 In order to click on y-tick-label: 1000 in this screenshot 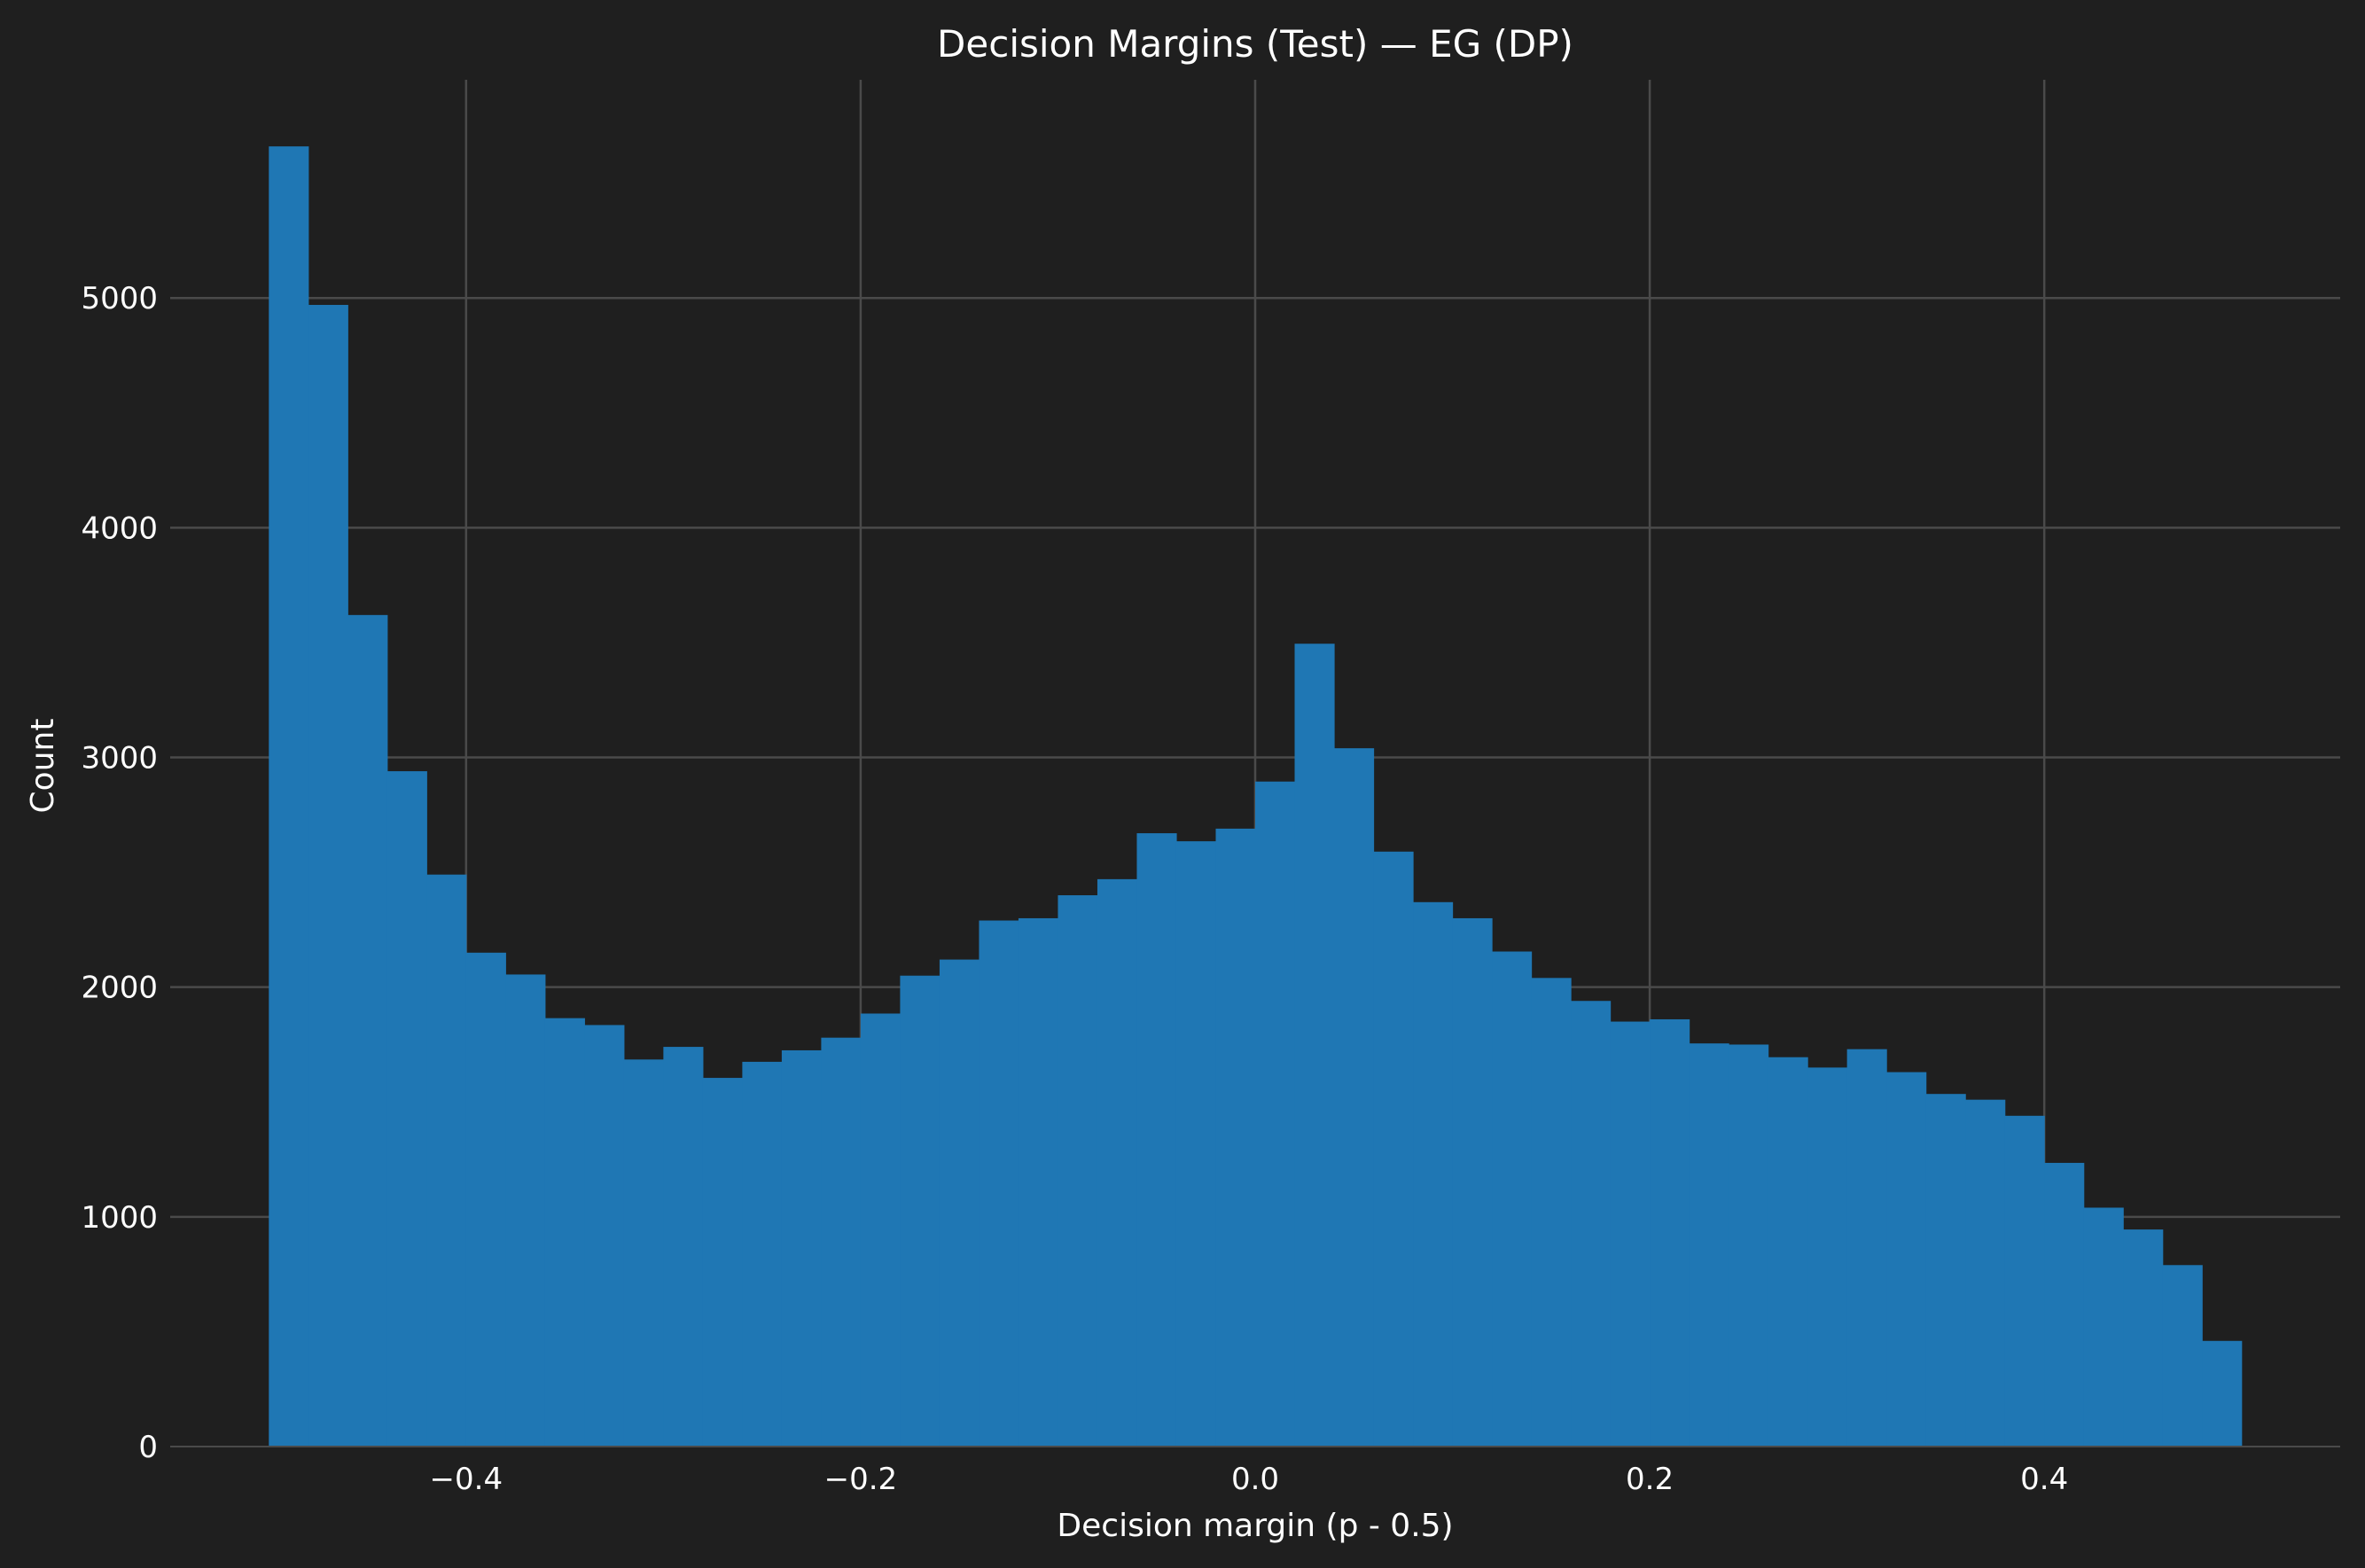, I will do `click(119, 1218)`.